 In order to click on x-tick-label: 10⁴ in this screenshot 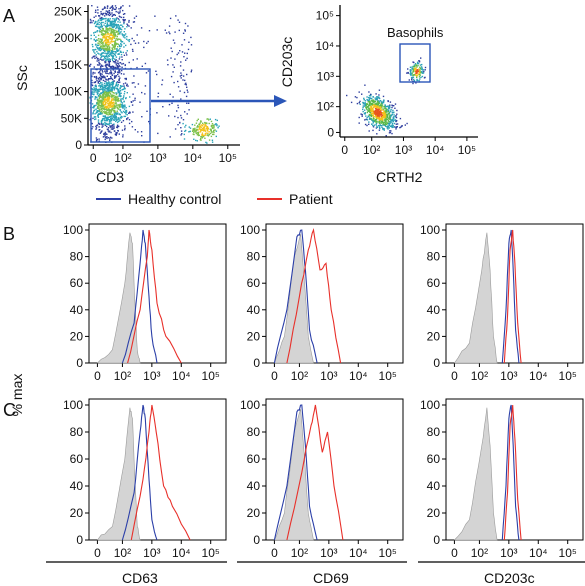, I will do `click(193, 158)`.